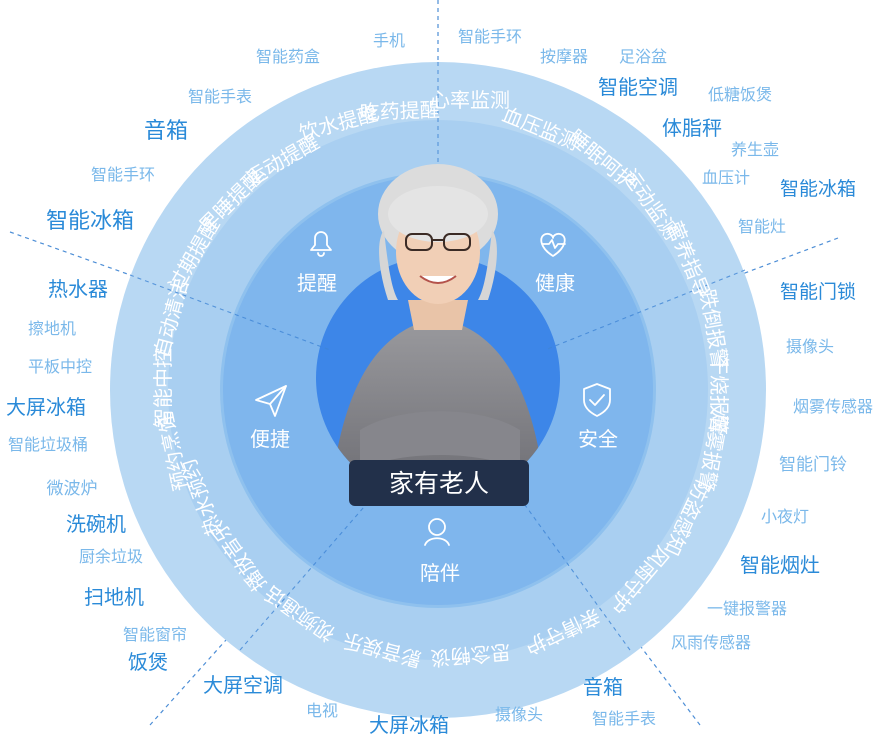 This screenshot has width=880, height=738. What do you see at coordinates (711, 642) in the screenshot?
I see `device-weather-sensor: 风雨传感器` at bounding box center [711, 642].